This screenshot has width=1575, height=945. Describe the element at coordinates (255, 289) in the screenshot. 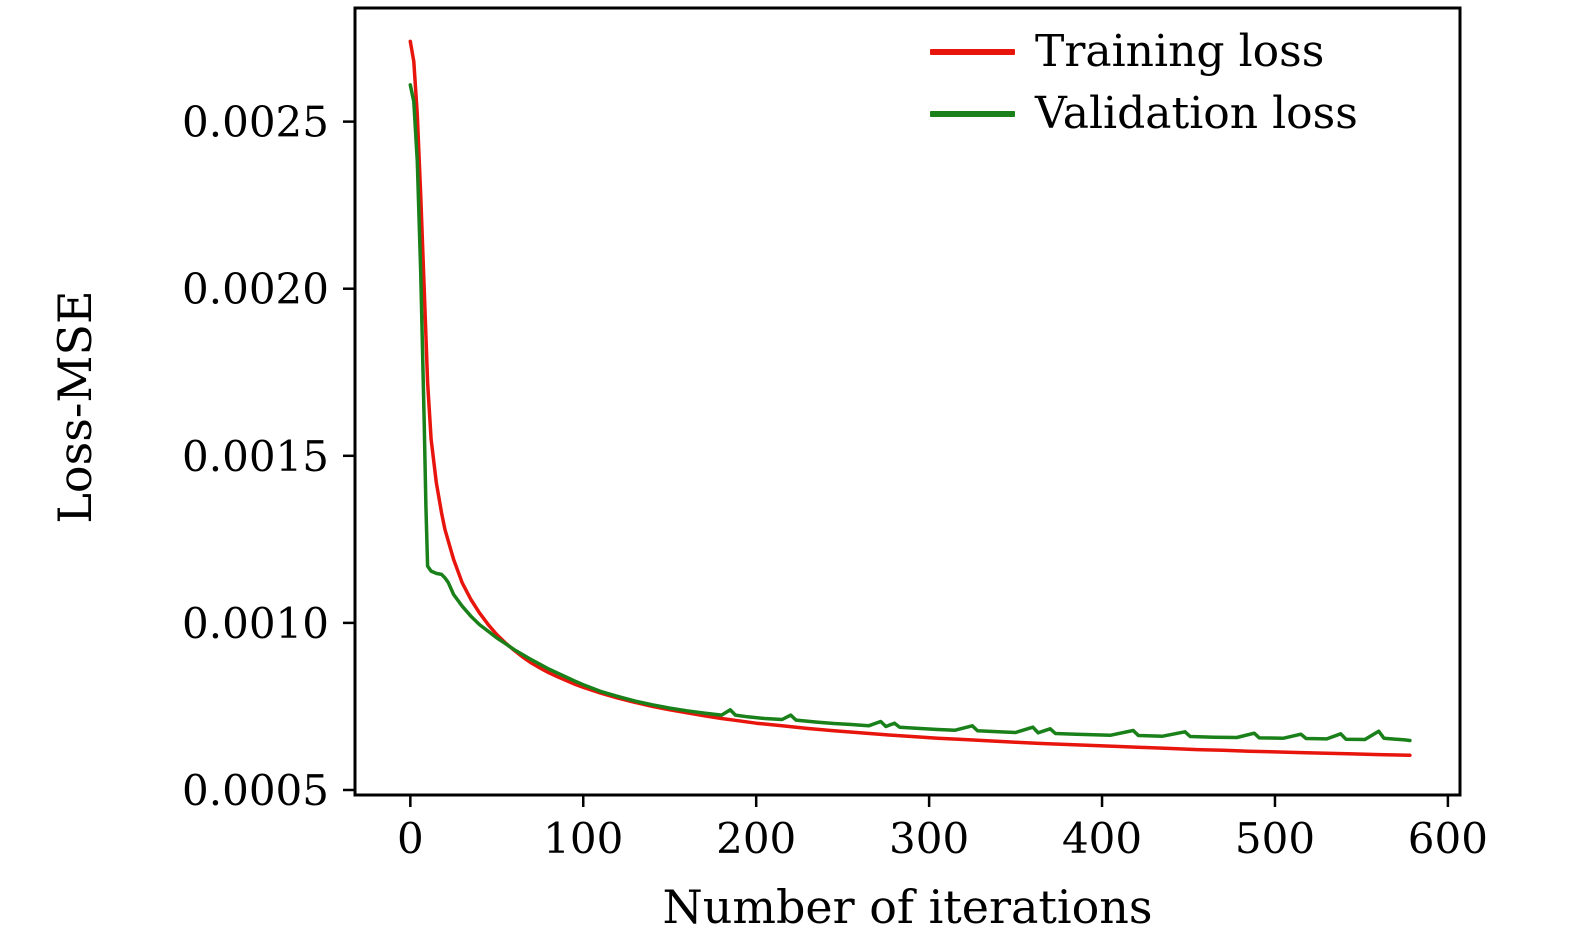

I see `y-tick-label: 0.0020` at that location.